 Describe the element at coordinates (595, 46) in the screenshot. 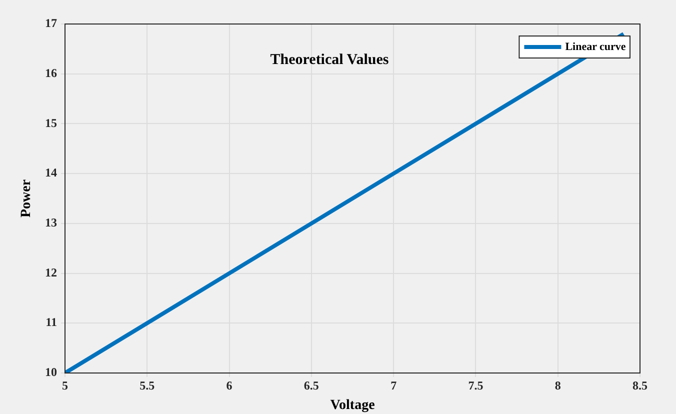

I see `legend-label: Linear curve` at that location.